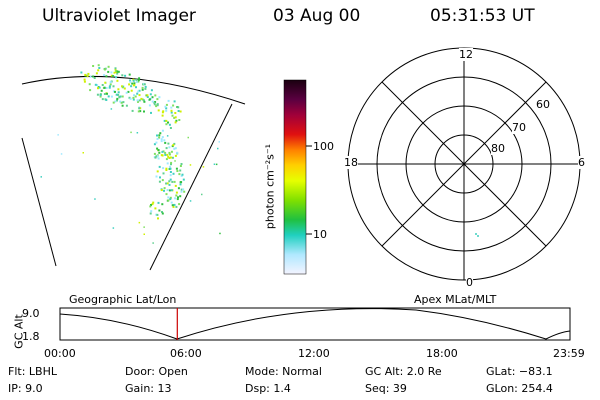  What do you see at coordinates (386, 388) in the screenshot?
I see `info-seq: Seq: 39` at bounding box center [386, 388].